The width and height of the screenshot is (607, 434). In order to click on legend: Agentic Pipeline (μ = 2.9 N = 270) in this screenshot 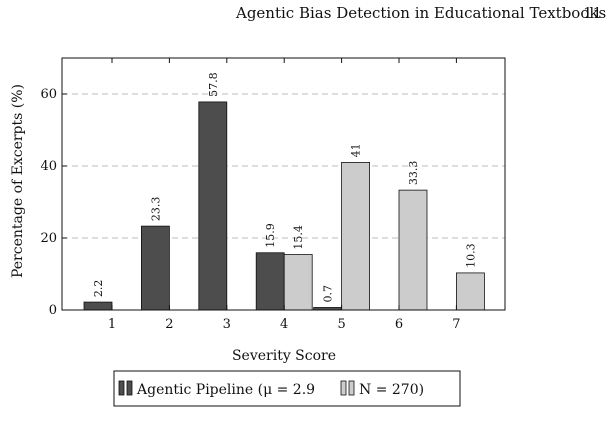, I will do `click(287, 388)`.